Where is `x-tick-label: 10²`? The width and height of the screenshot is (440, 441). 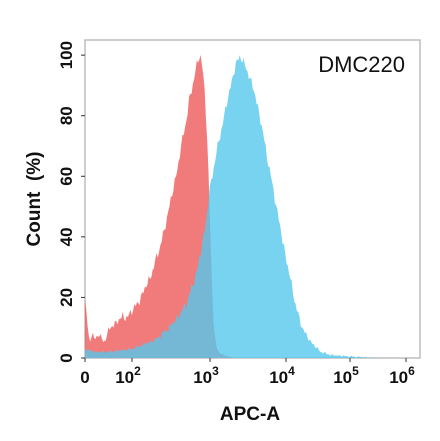
x-tick-label: 10² is located at coordinates (128, 375).